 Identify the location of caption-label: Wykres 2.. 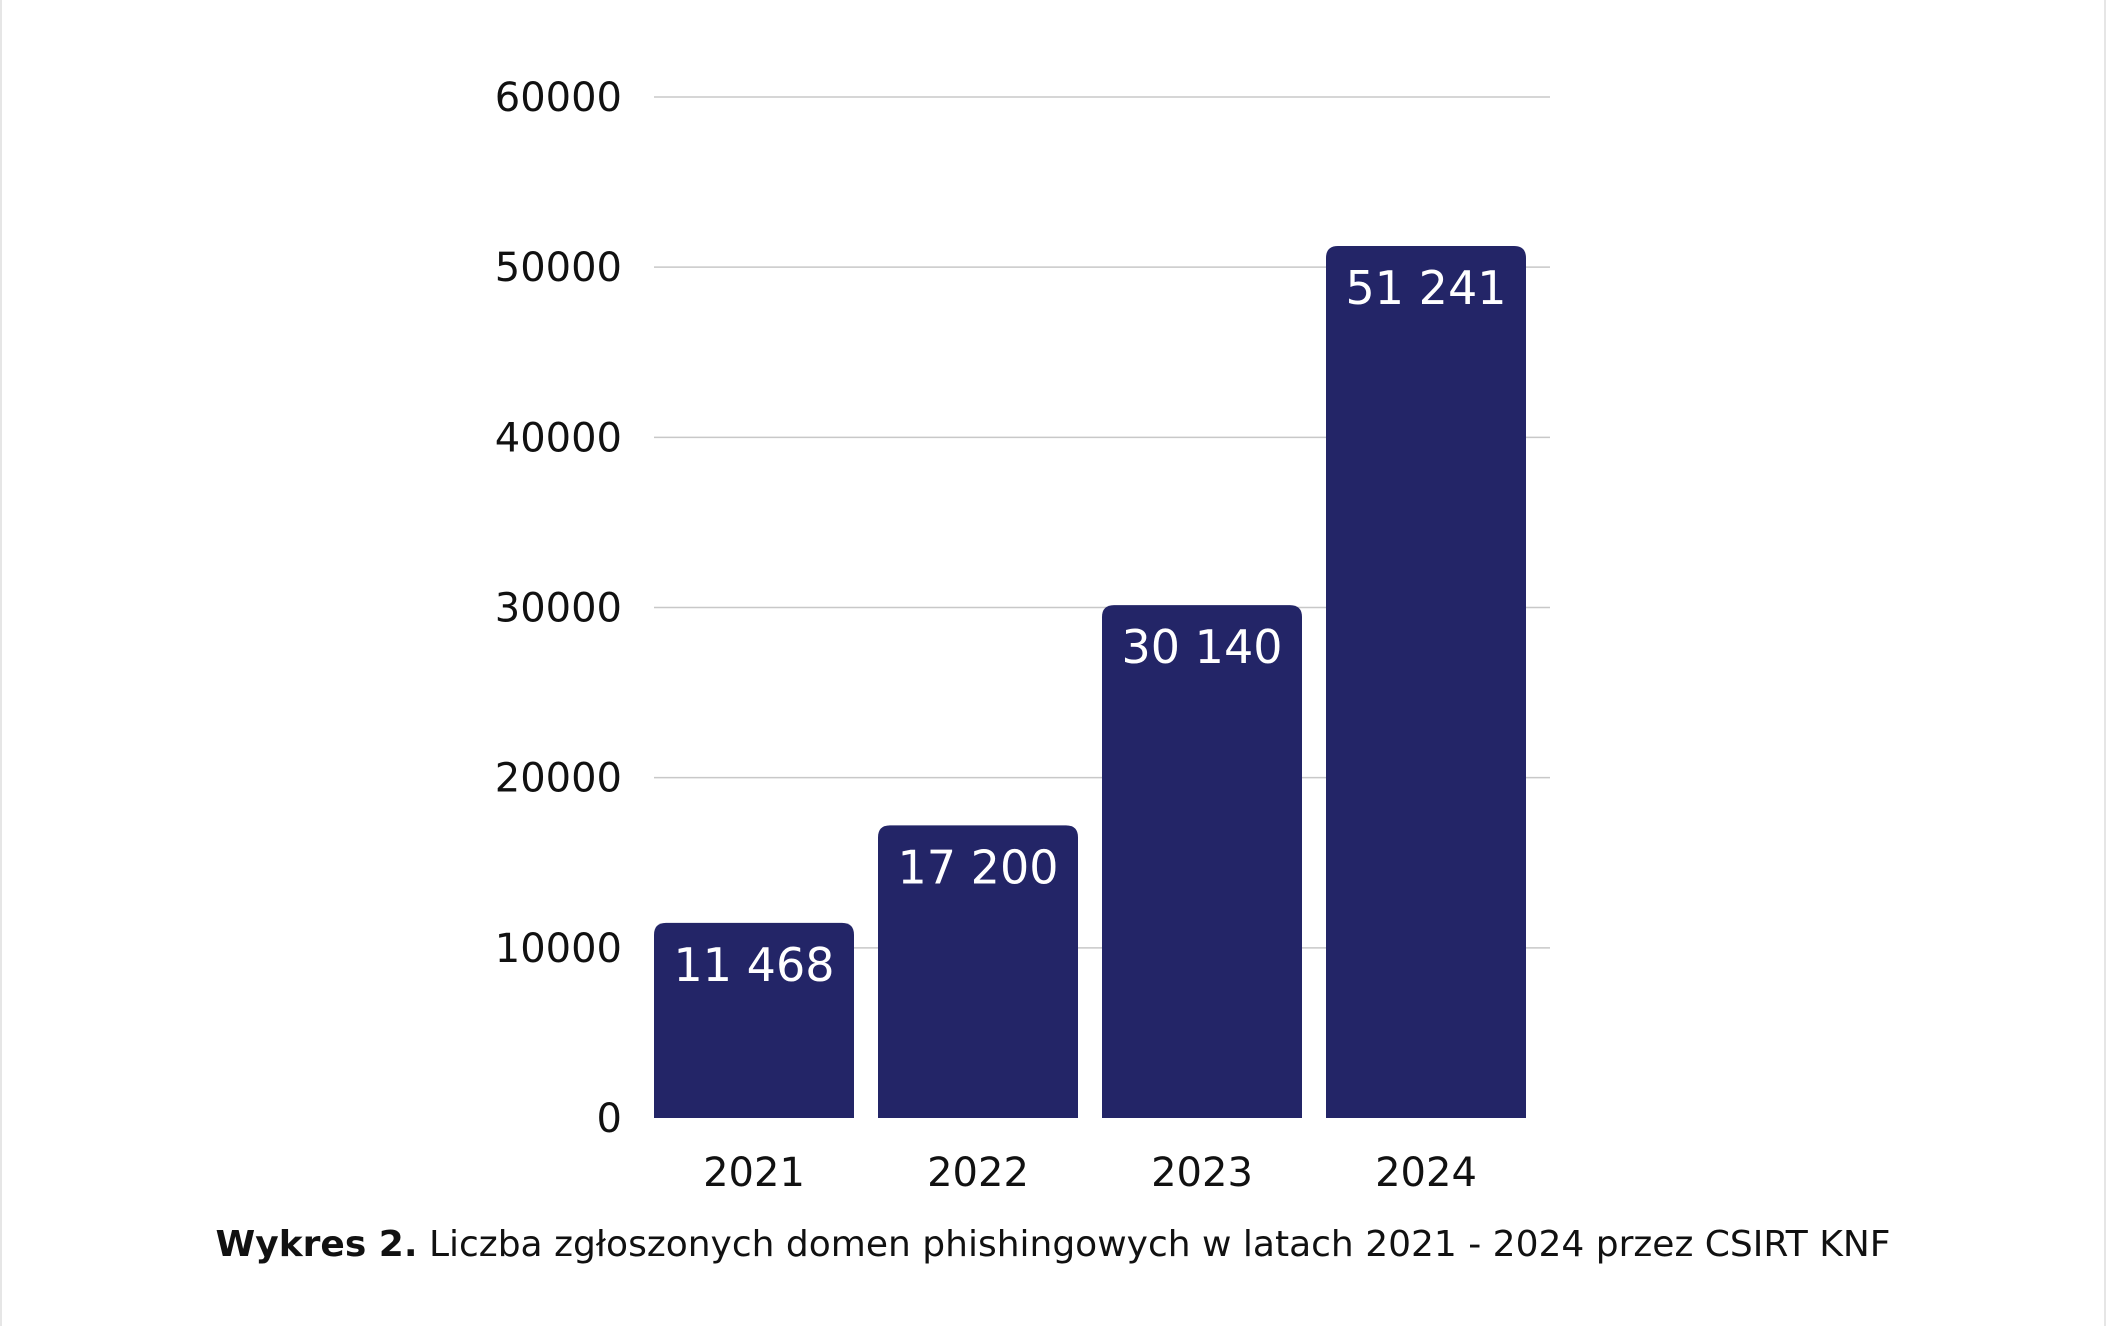
(316, 1244).